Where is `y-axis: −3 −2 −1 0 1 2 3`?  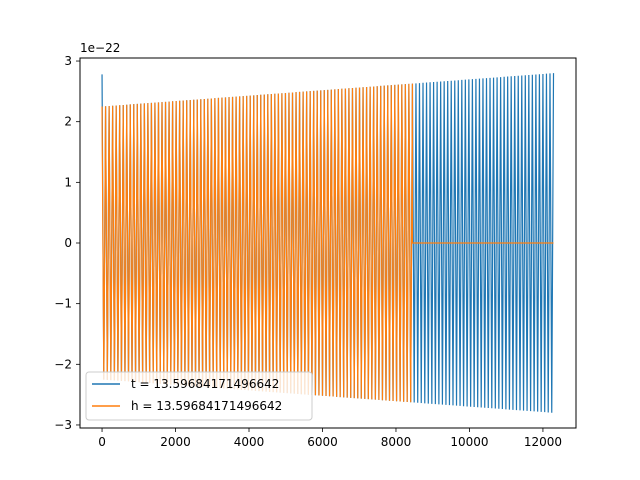 y-axis: −3 −2 −1 0 1 2 3 is located at coordinates (67, 243).